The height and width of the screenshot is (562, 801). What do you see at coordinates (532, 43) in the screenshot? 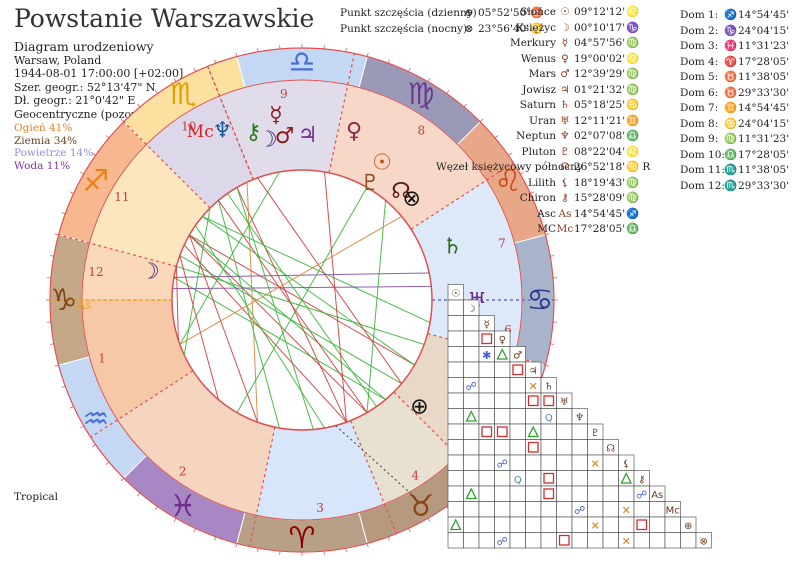
I see `planet-name: Merkury` at bounding box center [532, 43].